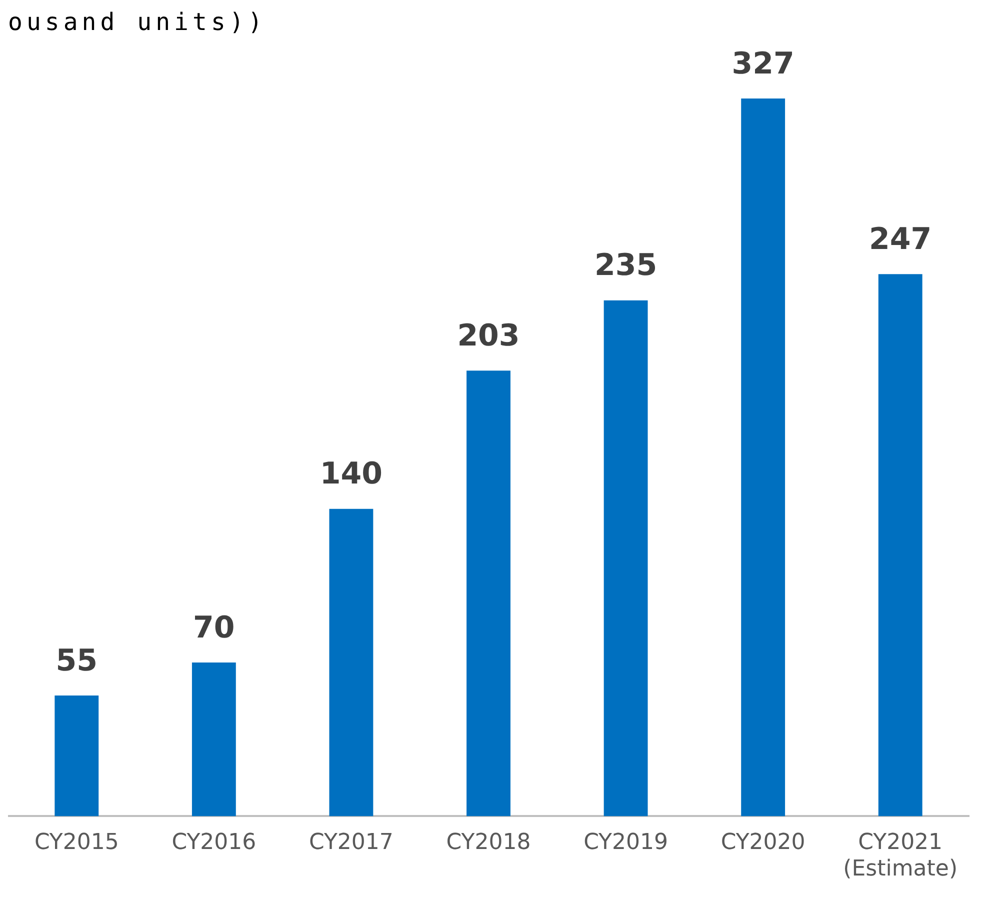  What do you see at coordinates (77, 660) in the screenshot?
I see `data-label: 55` at bounding box center [77, 660].